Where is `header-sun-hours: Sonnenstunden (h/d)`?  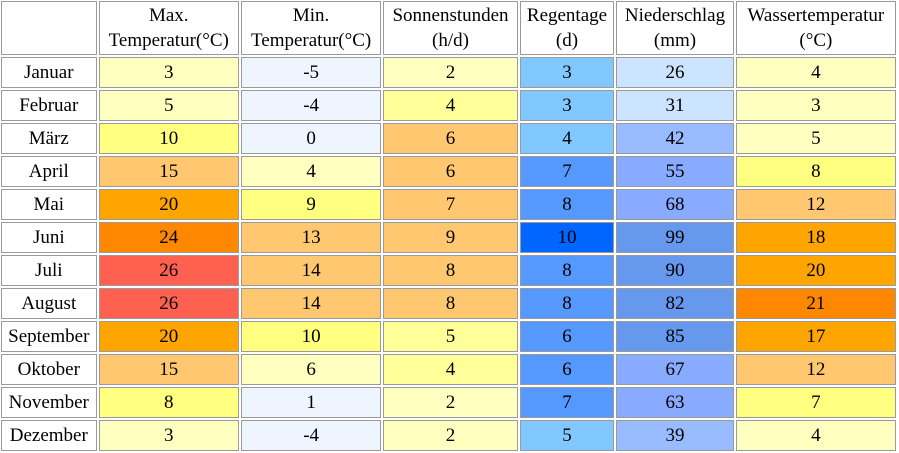
header-sun-hours: Sonnenstunden (h/d) is located at coordinates (450, 28).